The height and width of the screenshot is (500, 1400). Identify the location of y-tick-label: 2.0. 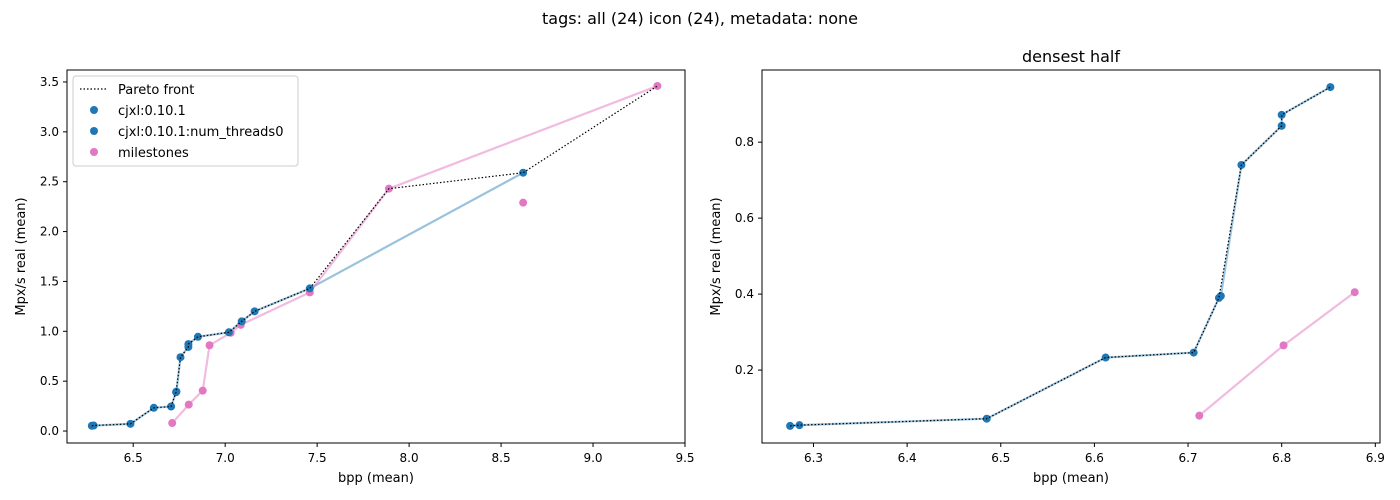
(49, 232).